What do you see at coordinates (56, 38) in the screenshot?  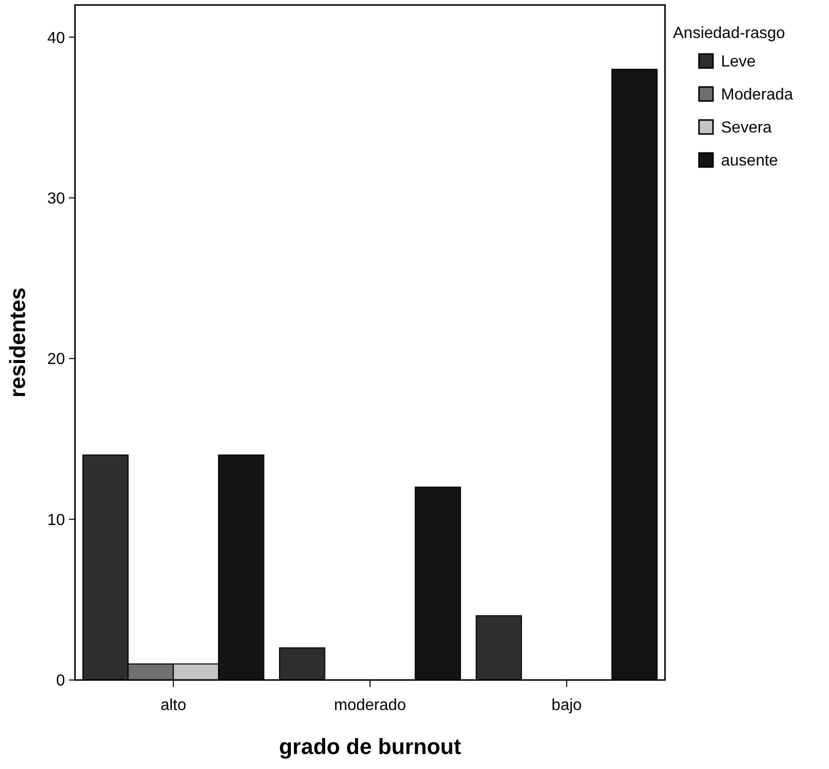 I see `y-tick-label: 40` at bounding box center [56, 38].